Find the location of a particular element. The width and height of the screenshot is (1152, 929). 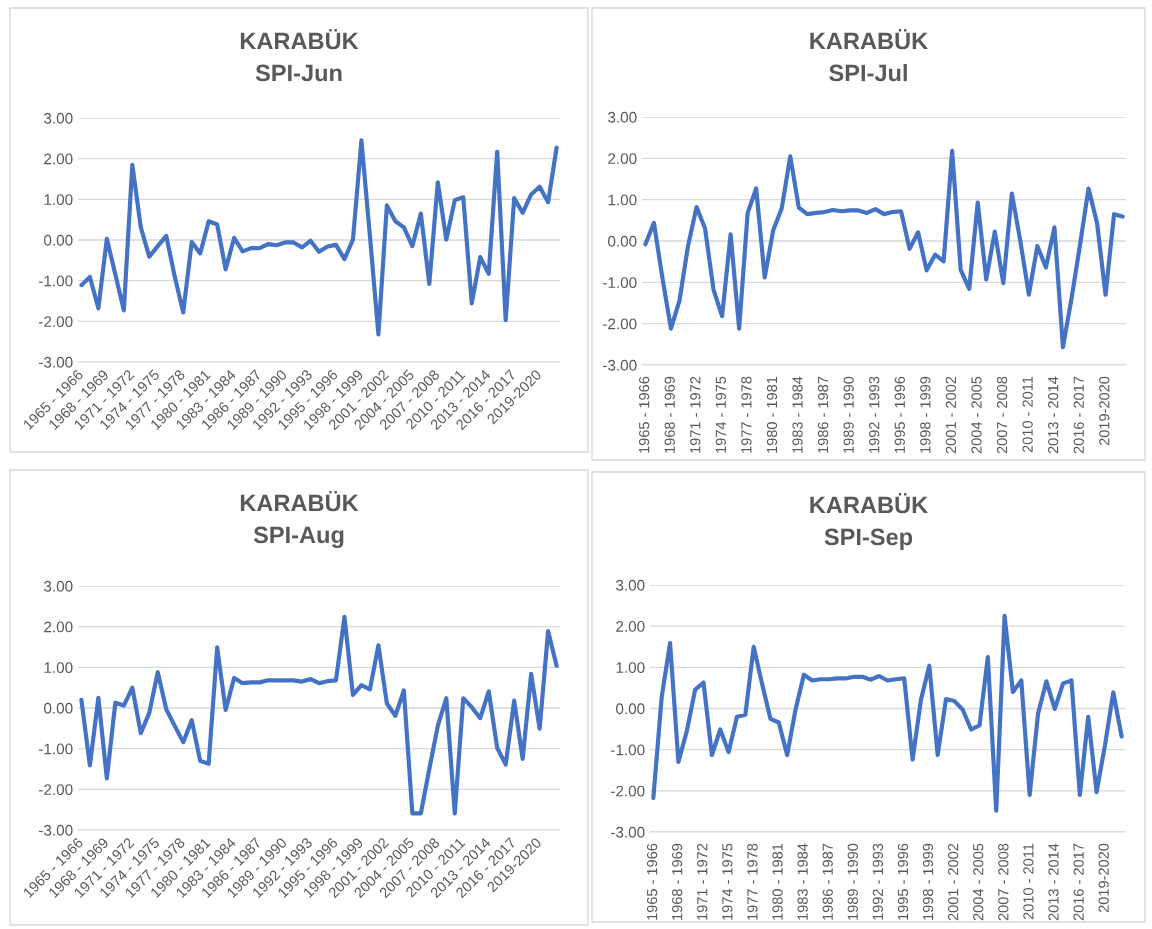

chart-subtitle: SPI-Aug is located at coordinates (298, 537).